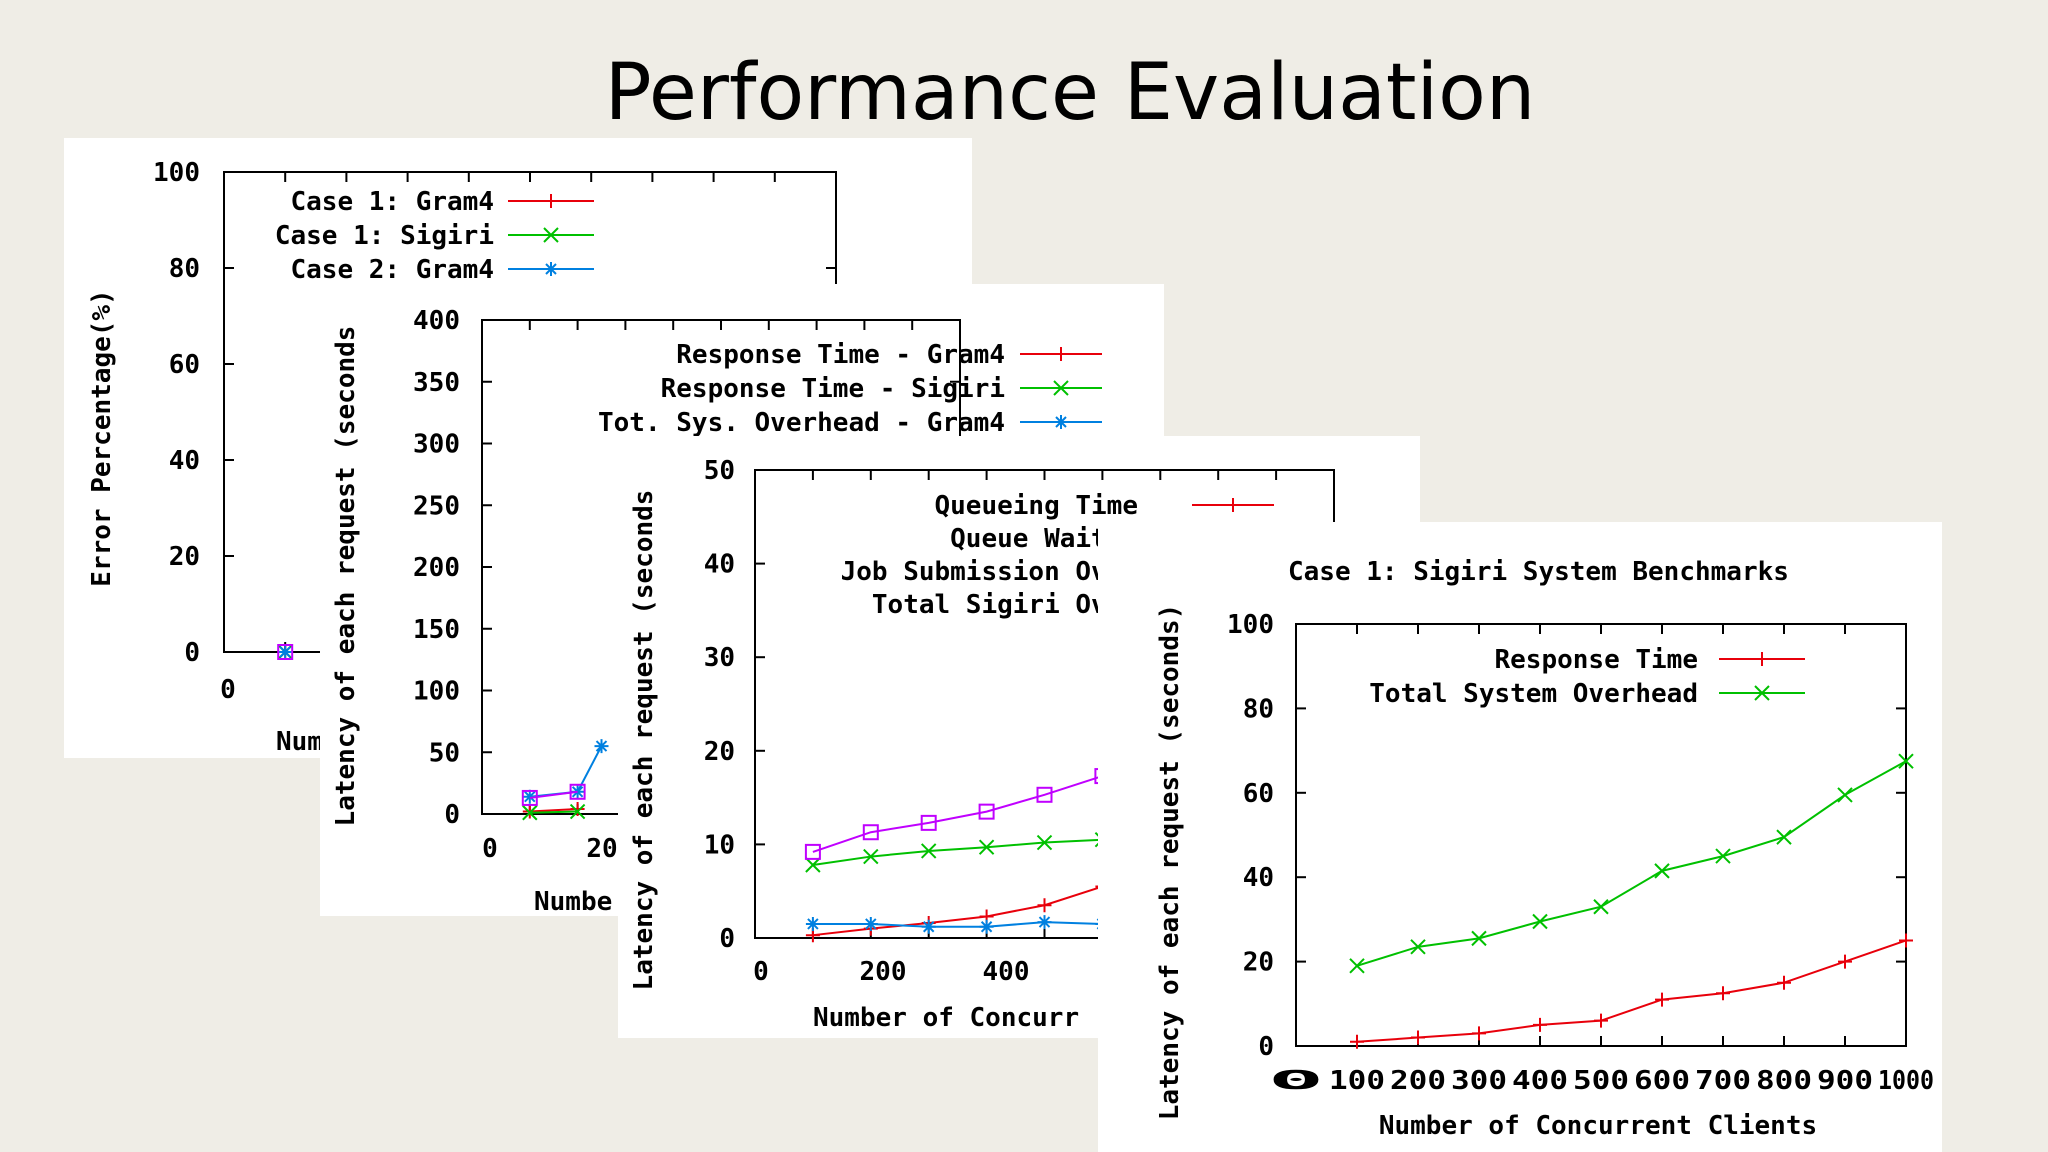  What do you see at coordinates (1598, 1126) in the screenshot?
I see `x-axis-label: Number of Concurrent Clients` at bounding box center [1598, 1126].